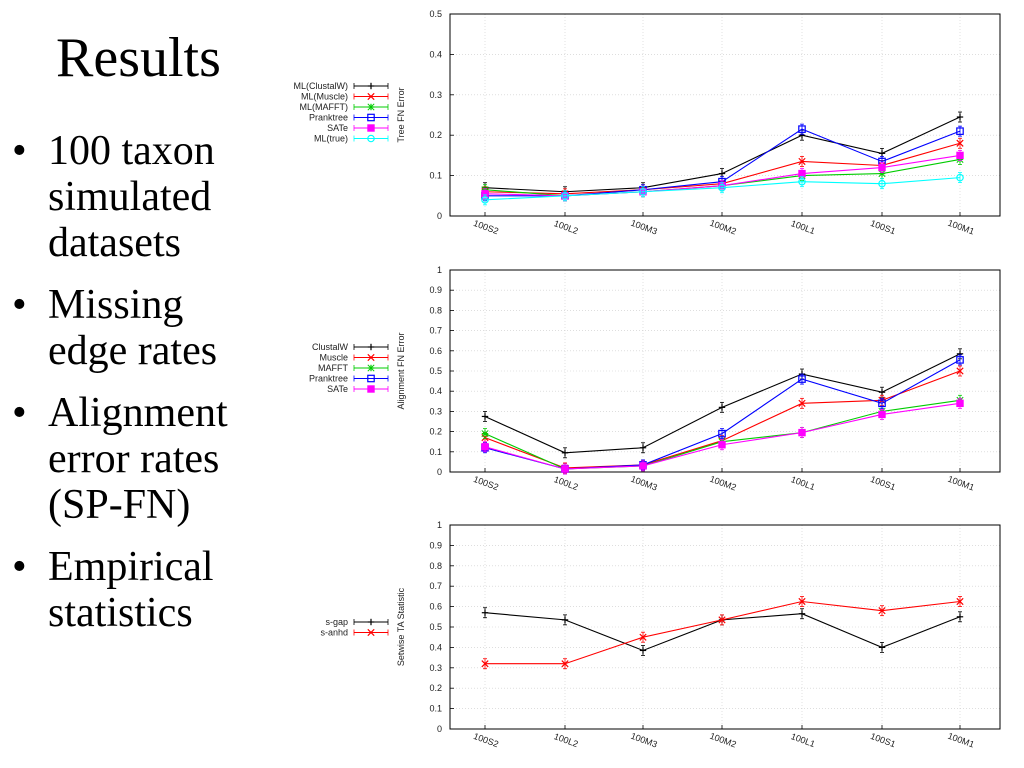 The width and height of the screenshot is (1024, 768). Describe the element at coordinates (333, 358) in the screenshot. I see `legend-label: Muscle` at that location.